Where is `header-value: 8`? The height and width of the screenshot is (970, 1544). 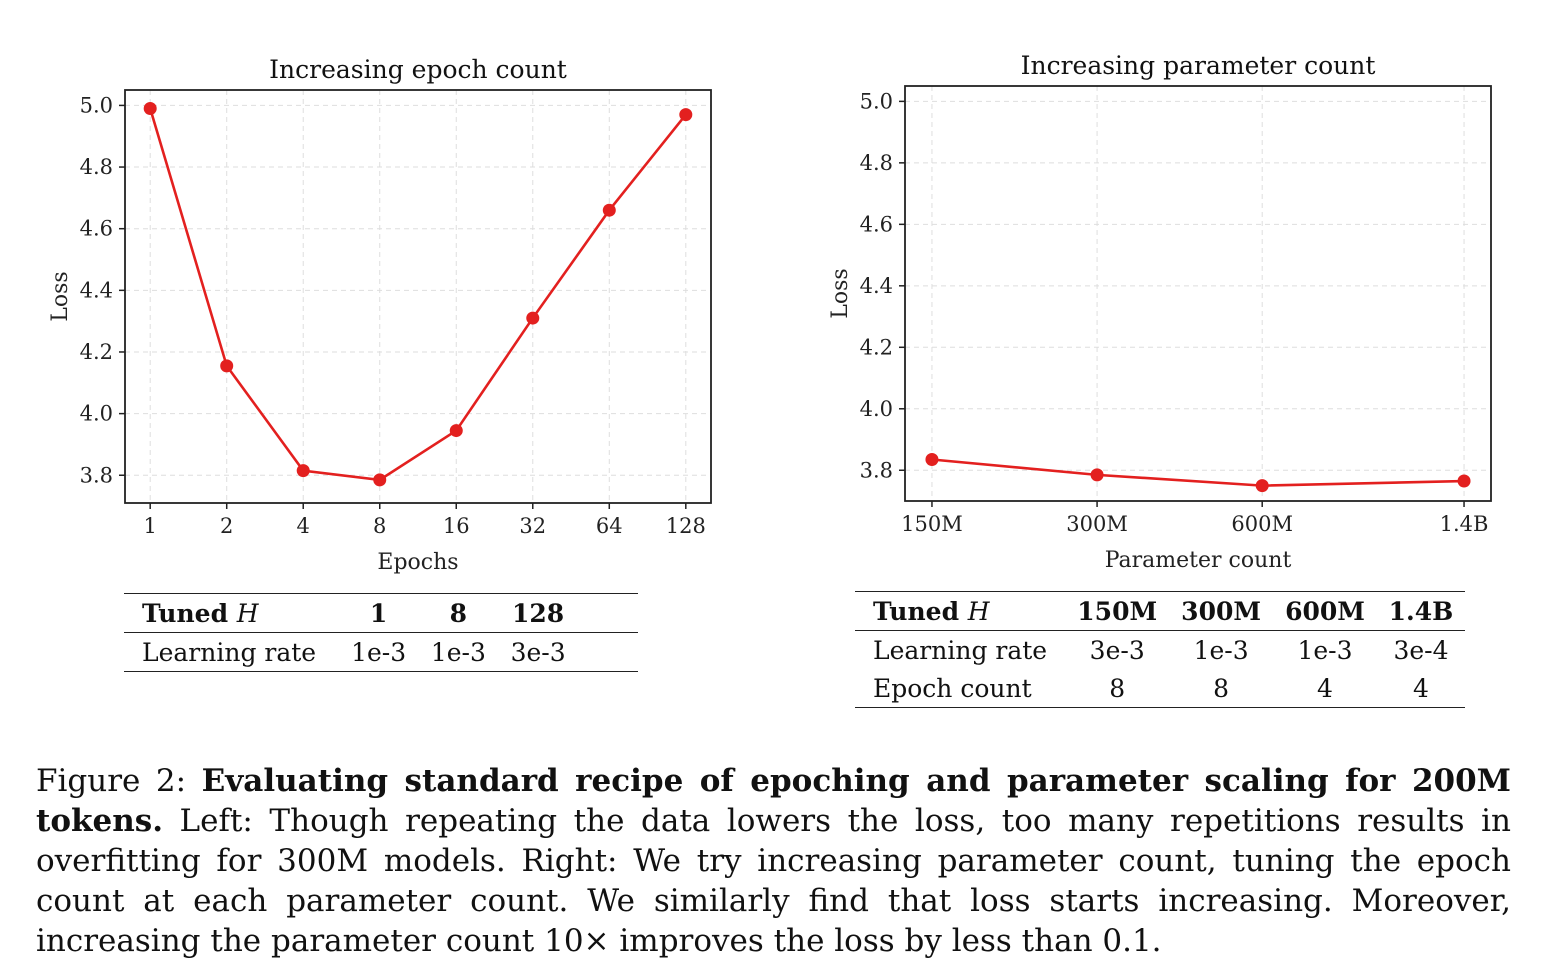 header-value: 8 is located at coordinates (458, 613).